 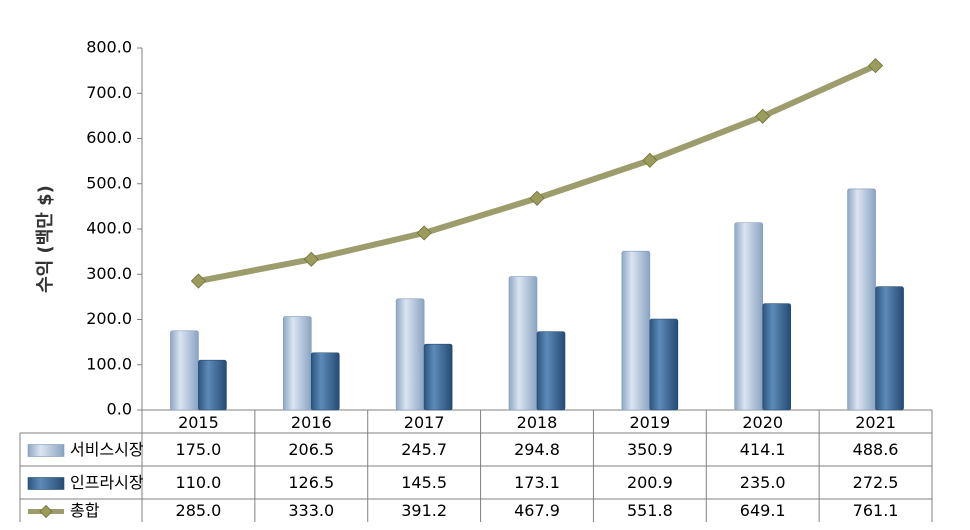 I want to click on y-tick-label: 500.0, so click(x=109, y=182).